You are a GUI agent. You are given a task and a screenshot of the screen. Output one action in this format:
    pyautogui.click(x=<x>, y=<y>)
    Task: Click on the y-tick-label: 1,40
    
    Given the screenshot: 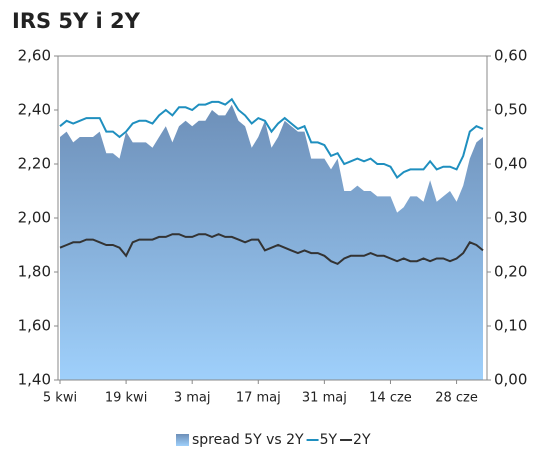 What is the action you would take?
    pyautogui.click(x=34, y=380)
    